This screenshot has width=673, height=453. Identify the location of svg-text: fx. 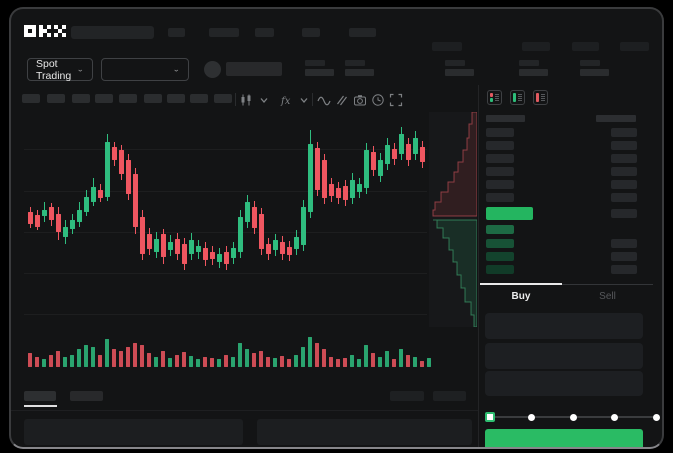
(285, 101).